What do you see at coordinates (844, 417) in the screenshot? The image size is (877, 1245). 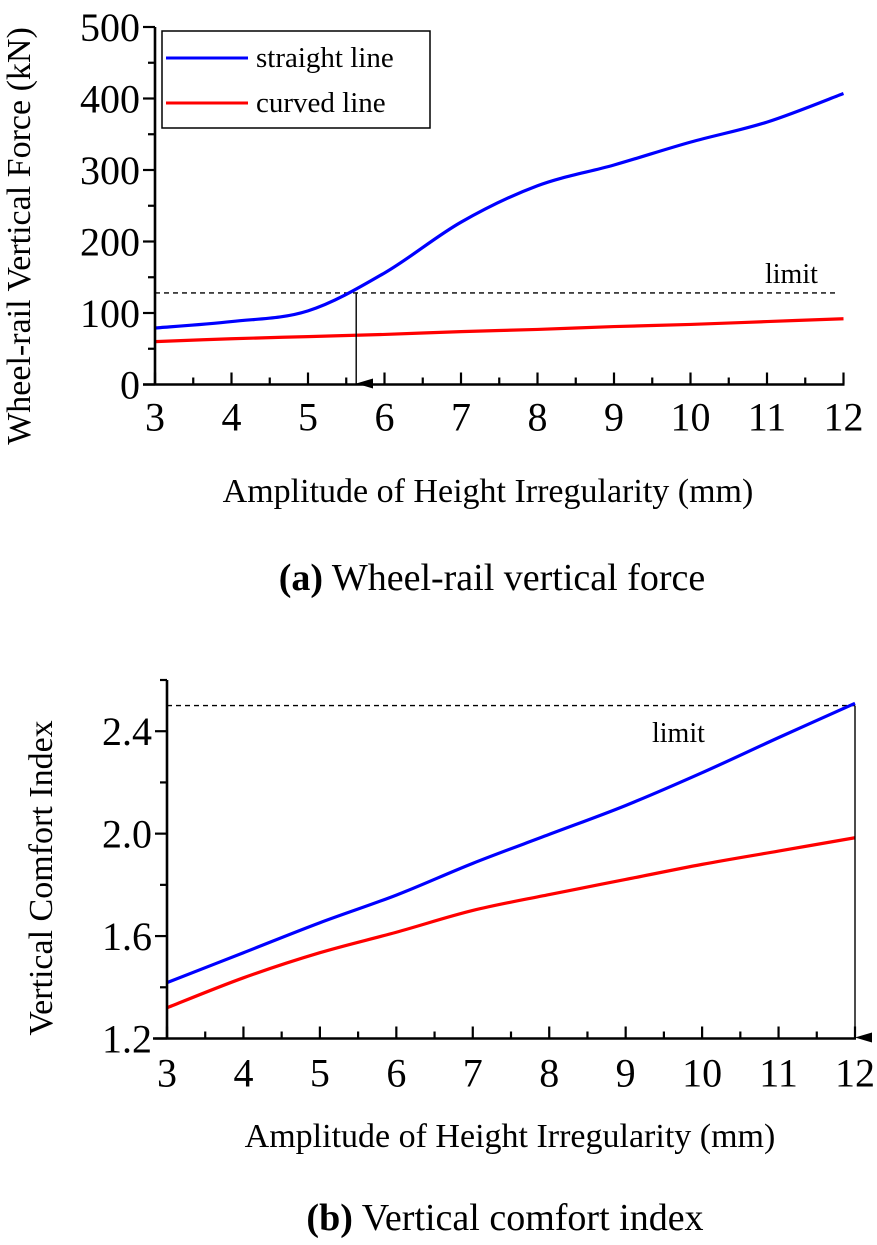 I see `x-tick-label-a: 12` at bounding box center [844, 417].